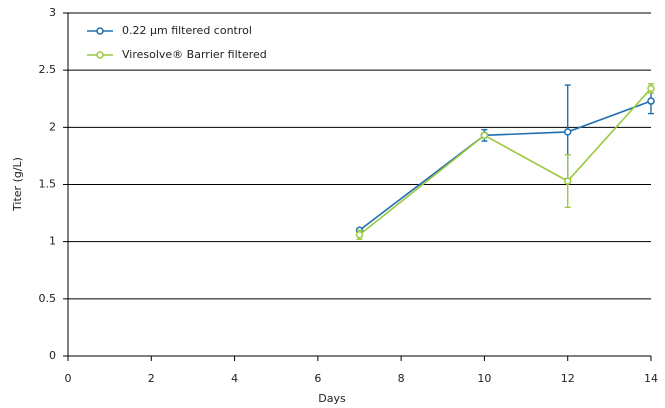  Describe the element at coordinates (484, 378) in the screenshot. I see `x-tick-label: 10` at that location.